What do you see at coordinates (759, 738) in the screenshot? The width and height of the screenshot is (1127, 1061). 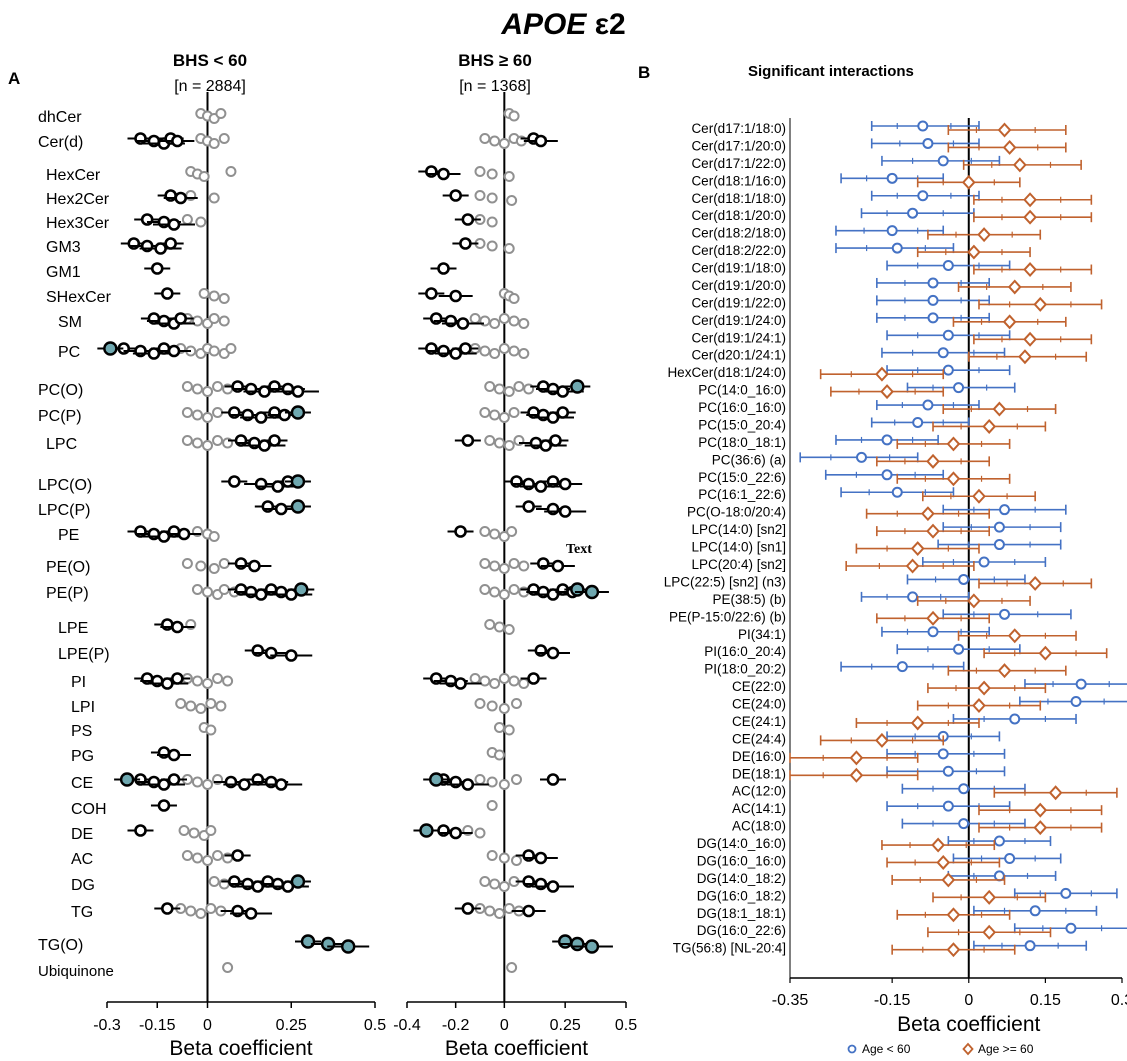 I see `lipid-species-label: CE(24:4)` at bounding box center [759, 738].